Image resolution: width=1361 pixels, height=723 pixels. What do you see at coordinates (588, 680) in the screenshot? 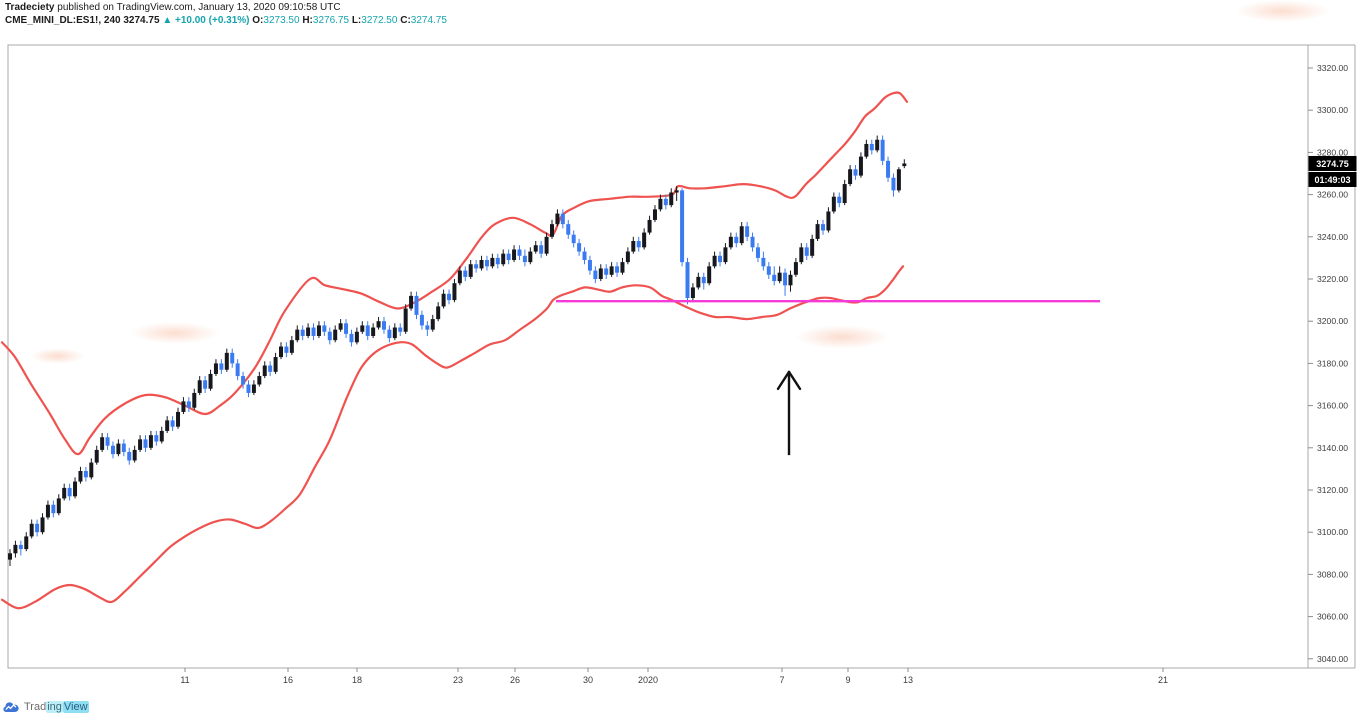
I see `time-axis-label: 30` at bounding box center [588, 680].